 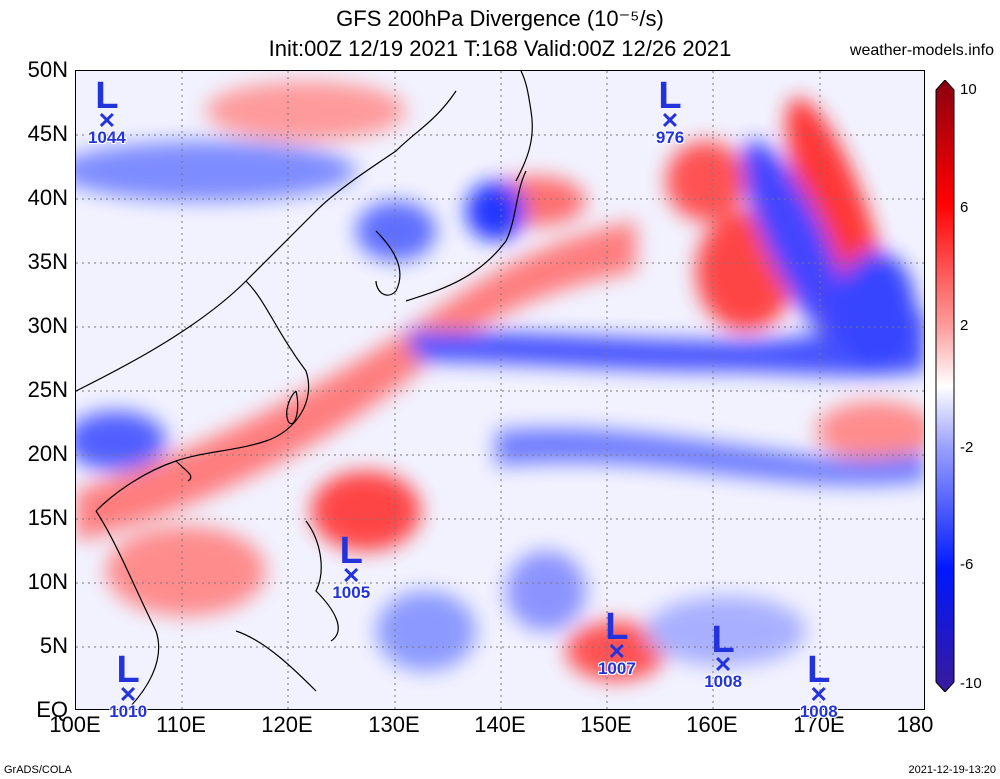 What do you see at coordinates (967, 447) in the screenshot?
I see `colorbar-tick-m2: -2` at bounding box center [967, 447].